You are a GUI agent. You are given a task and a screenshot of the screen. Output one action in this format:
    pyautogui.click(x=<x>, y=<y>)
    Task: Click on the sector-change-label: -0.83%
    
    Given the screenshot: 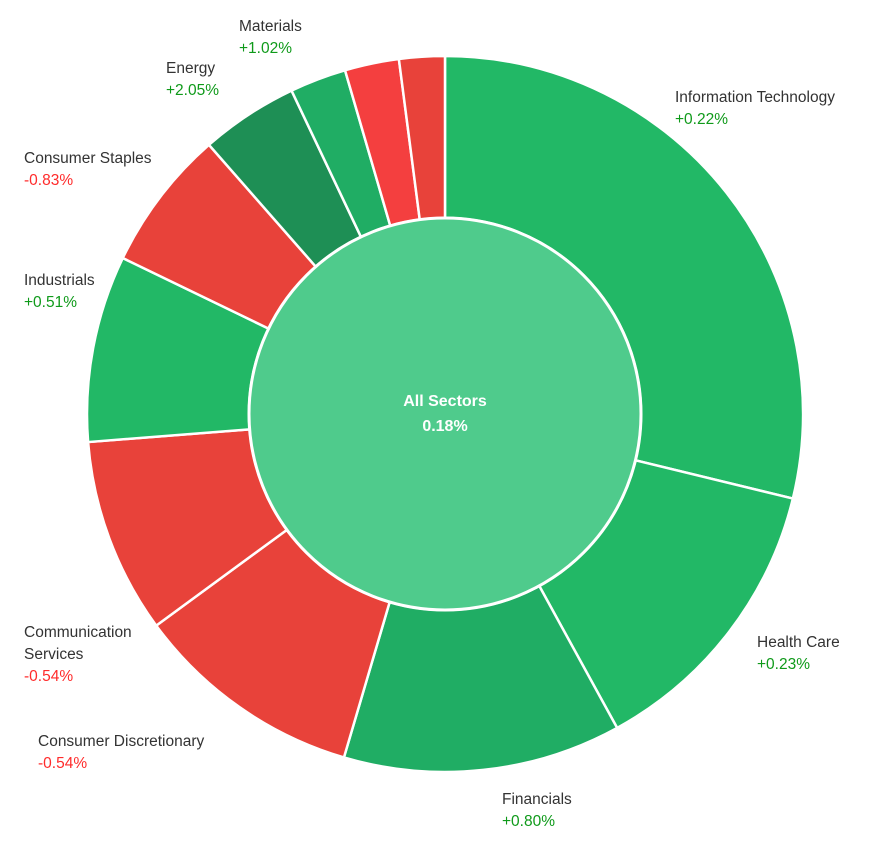 What is the action you would take?
    pyautogui.click(x=48, y=180)
    